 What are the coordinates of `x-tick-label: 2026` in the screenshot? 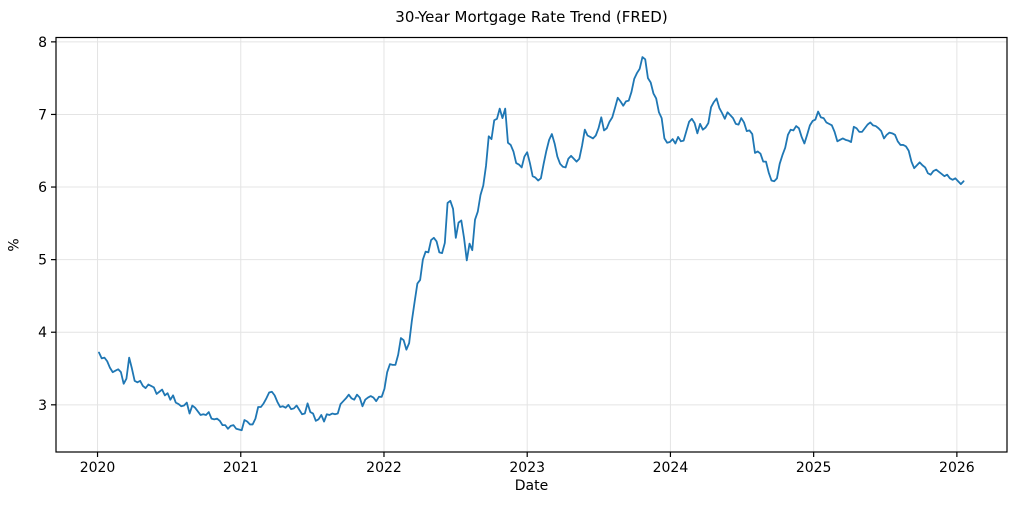 It's located at (957, 468).